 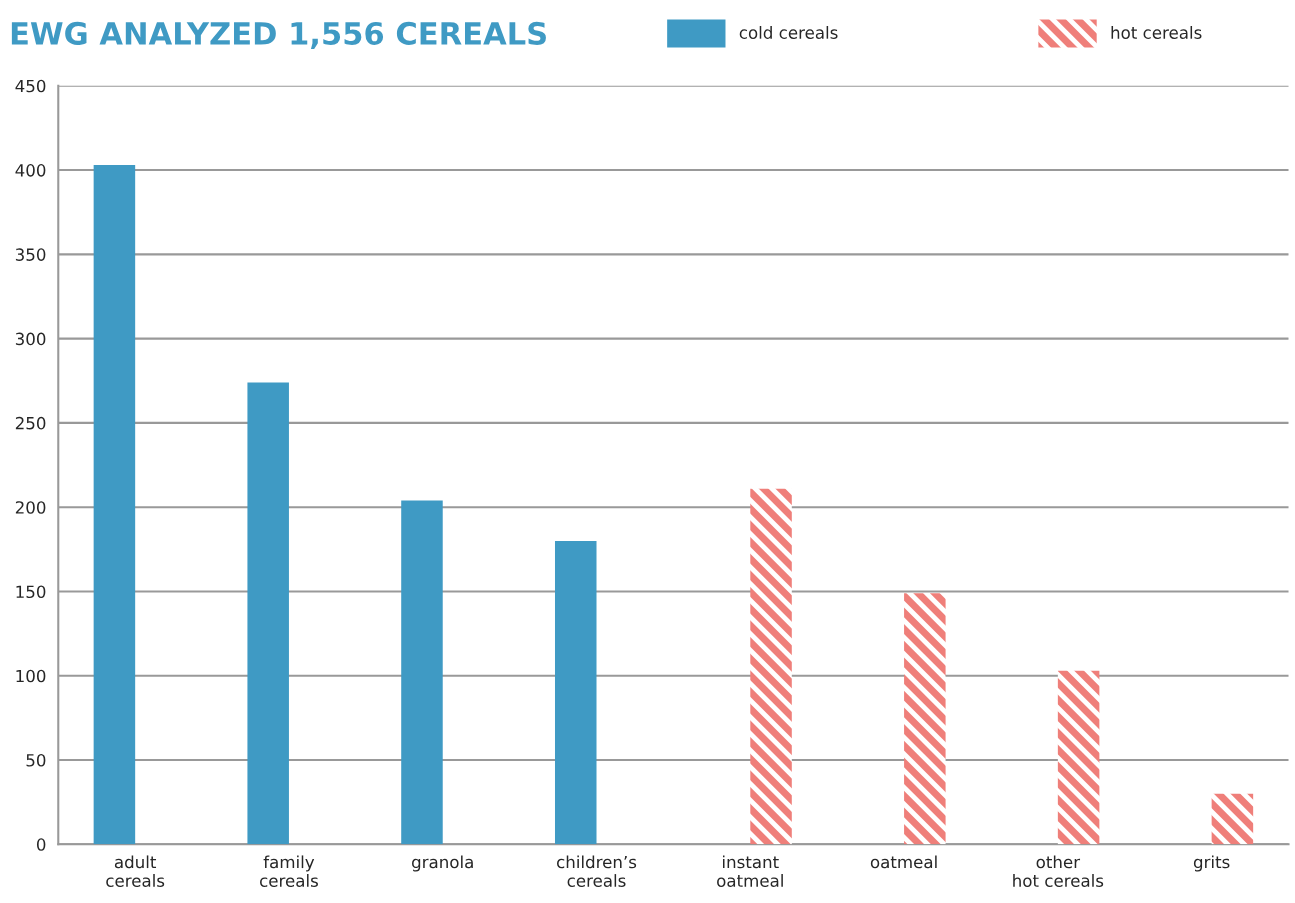 What do you see at coordinates (1156, 32) in the screenshot?
I see `legend-label: hot cereals` at bounding box center [1156, 32].